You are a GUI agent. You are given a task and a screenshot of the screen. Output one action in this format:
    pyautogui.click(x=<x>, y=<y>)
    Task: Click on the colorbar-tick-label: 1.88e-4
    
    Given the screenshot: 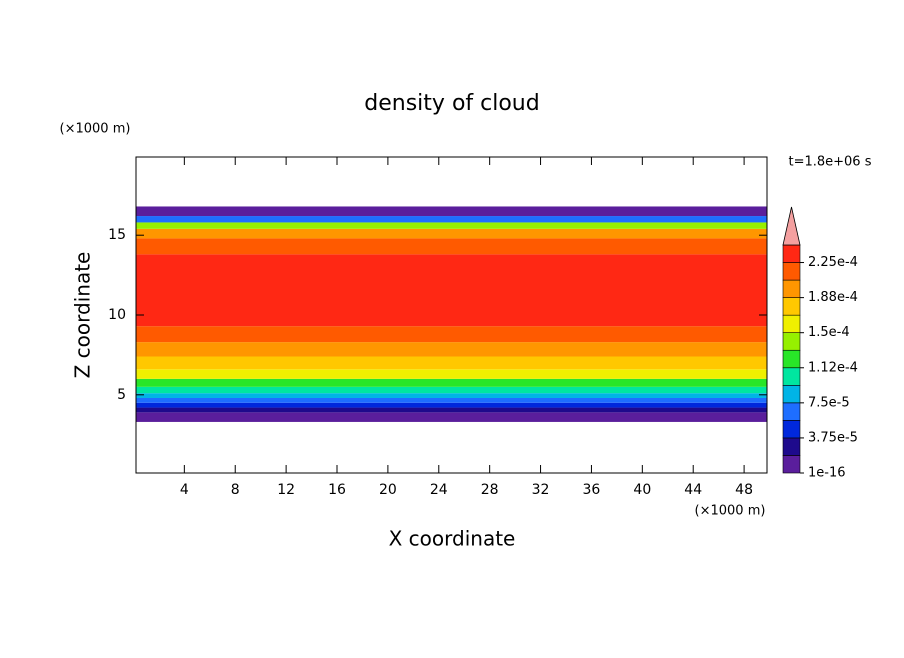 What is the action you would take?
    pyautogui.click(x=833, y=297)
    